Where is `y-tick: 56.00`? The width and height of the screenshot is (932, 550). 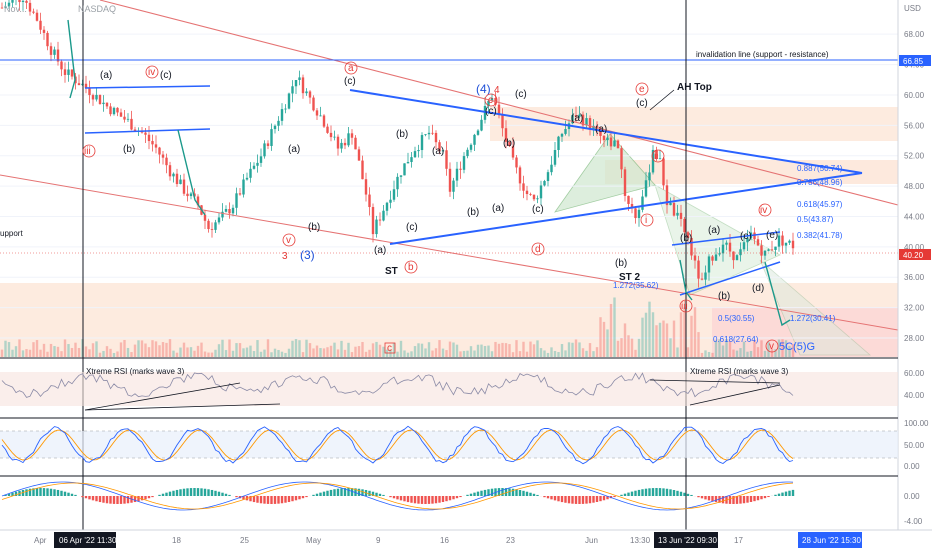
y-tick: 56.00 is located at coordinates (914, 125).